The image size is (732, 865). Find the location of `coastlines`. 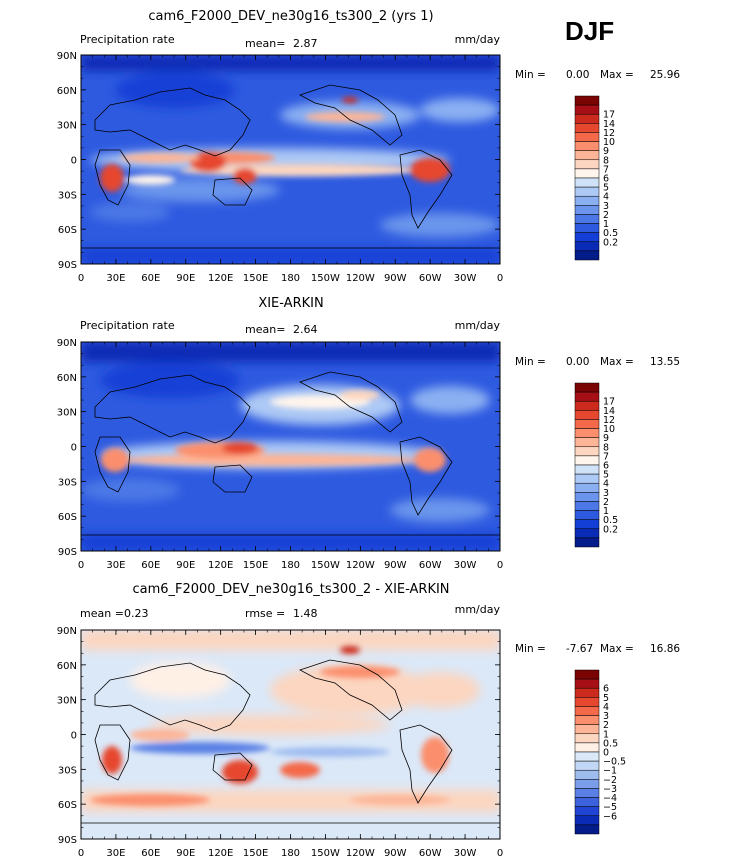

coastlines is located at coordinates (290, 166).